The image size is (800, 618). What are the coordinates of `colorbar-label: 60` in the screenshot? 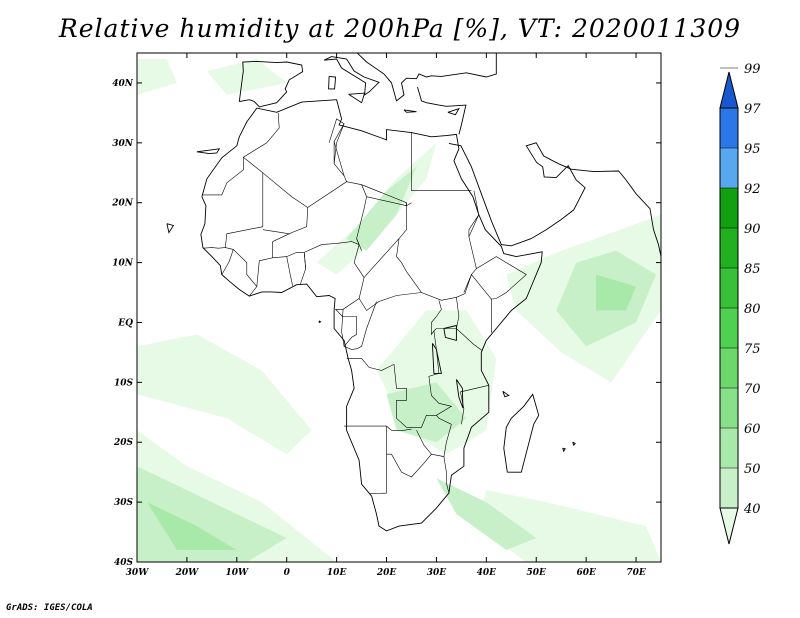 It's located at (752, 429).